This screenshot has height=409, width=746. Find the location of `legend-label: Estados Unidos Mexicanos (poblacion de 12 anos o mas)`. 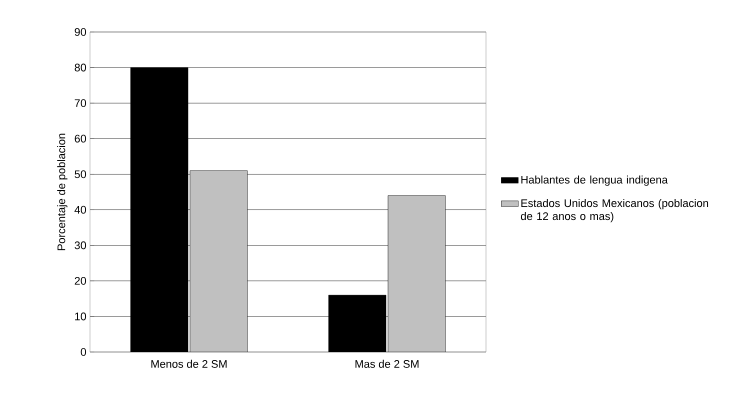

legend-label: Estados Unidos Mexicanos (poblacion de 12 anos o mas) is located at coordinates (614, 210).